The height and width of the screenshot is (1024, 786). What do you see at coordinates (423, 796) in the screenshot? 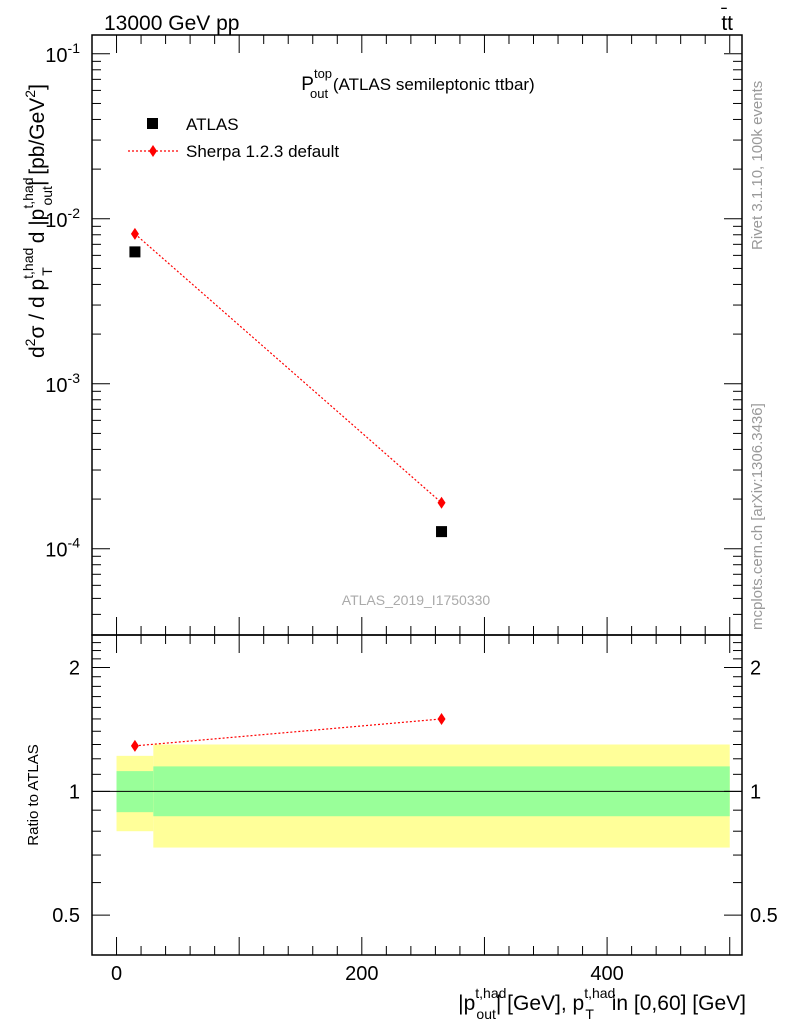
I see `uncertainty-bands` at bounding box center [423, 796].